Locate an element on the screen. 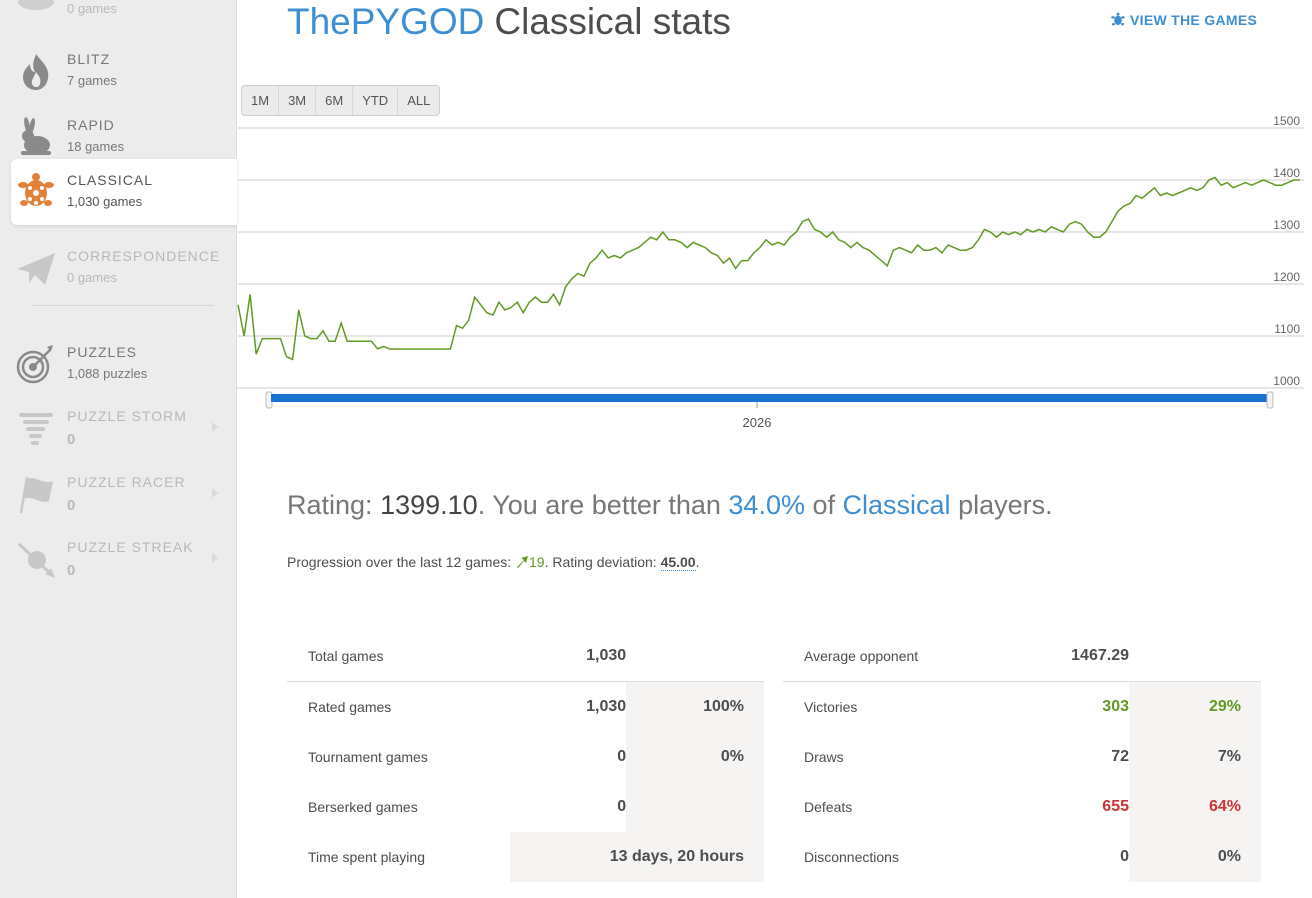  range-ytd-button: YTD is located at coordinates (376, 100).